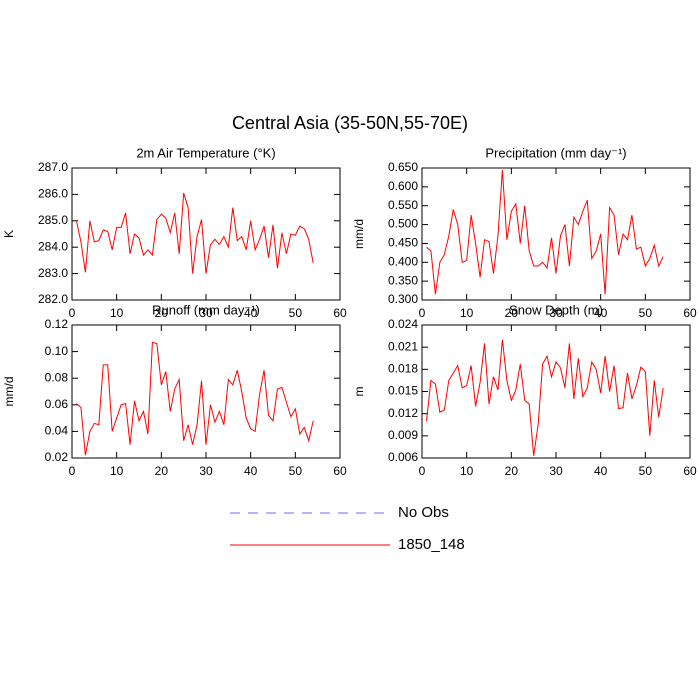  What do you see at coordinates (403, 457) in the screenshot?
I see `y-tick-label: 0.006` at bounding box center [403, 457].